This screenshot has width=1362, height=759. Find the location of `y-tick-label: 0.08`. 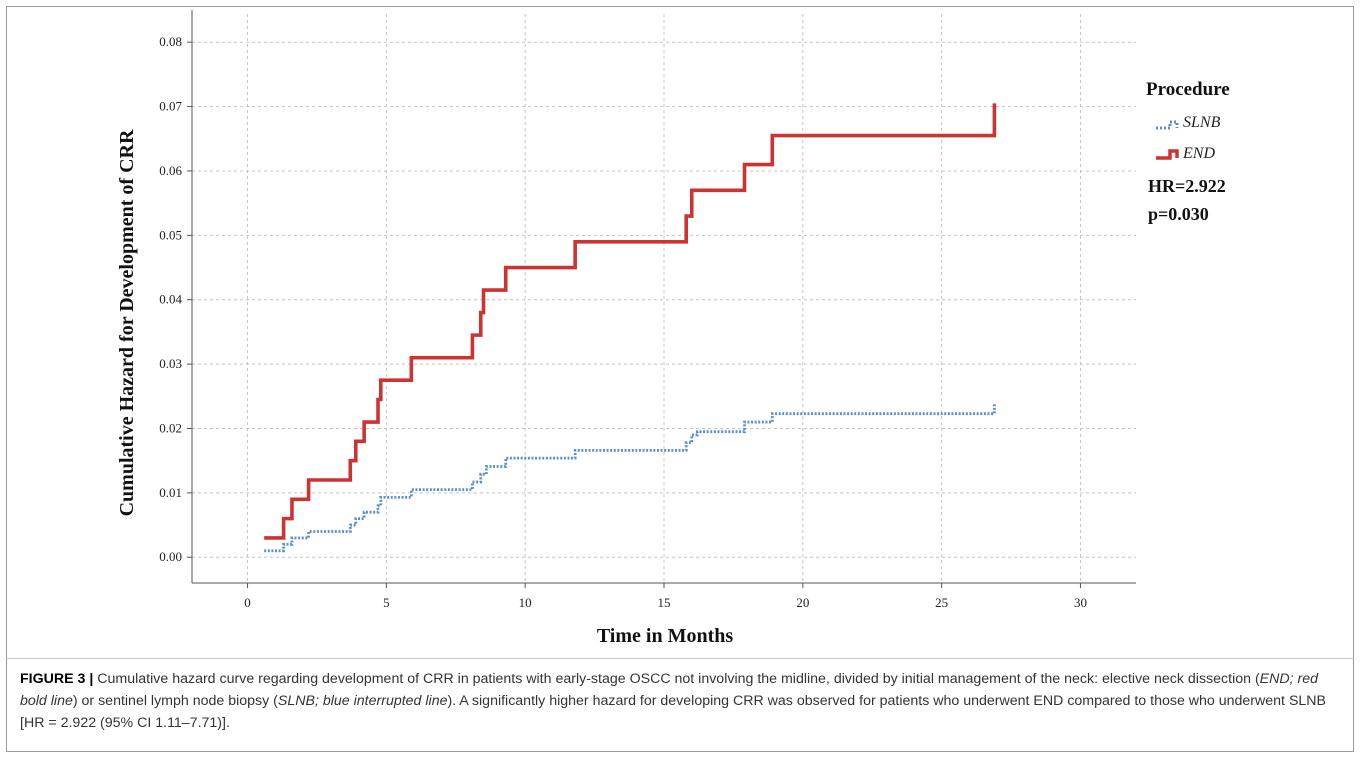

y-tick-label: 0.08 is located at coordinates (170, 41).